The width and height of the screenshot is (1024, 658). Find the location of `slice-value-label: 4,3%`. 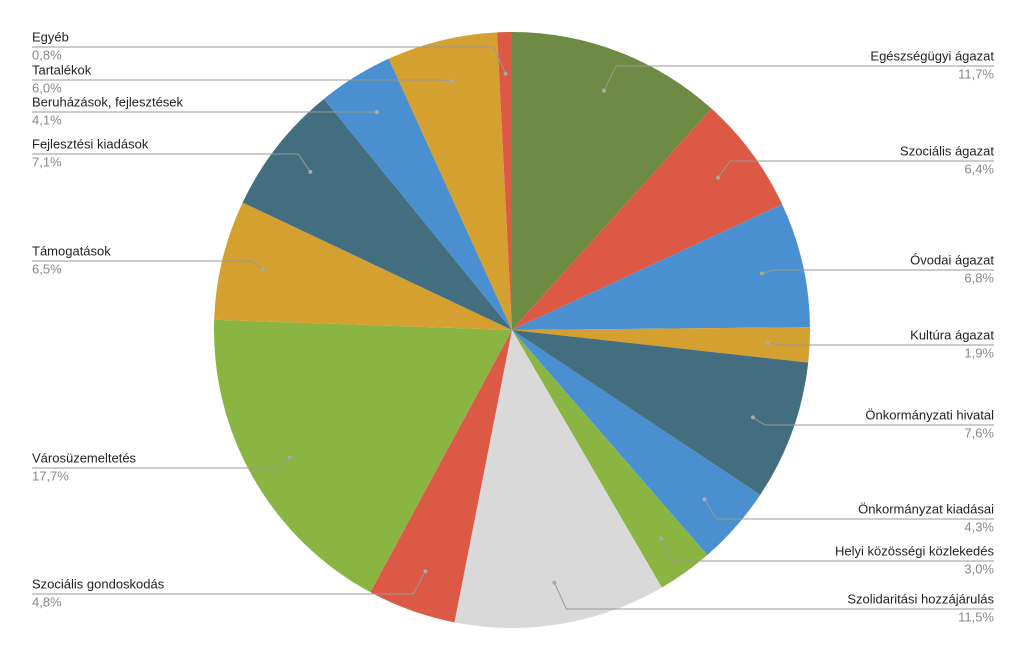

slice-value-label: 4,3% is located at coordinates (979, 526).